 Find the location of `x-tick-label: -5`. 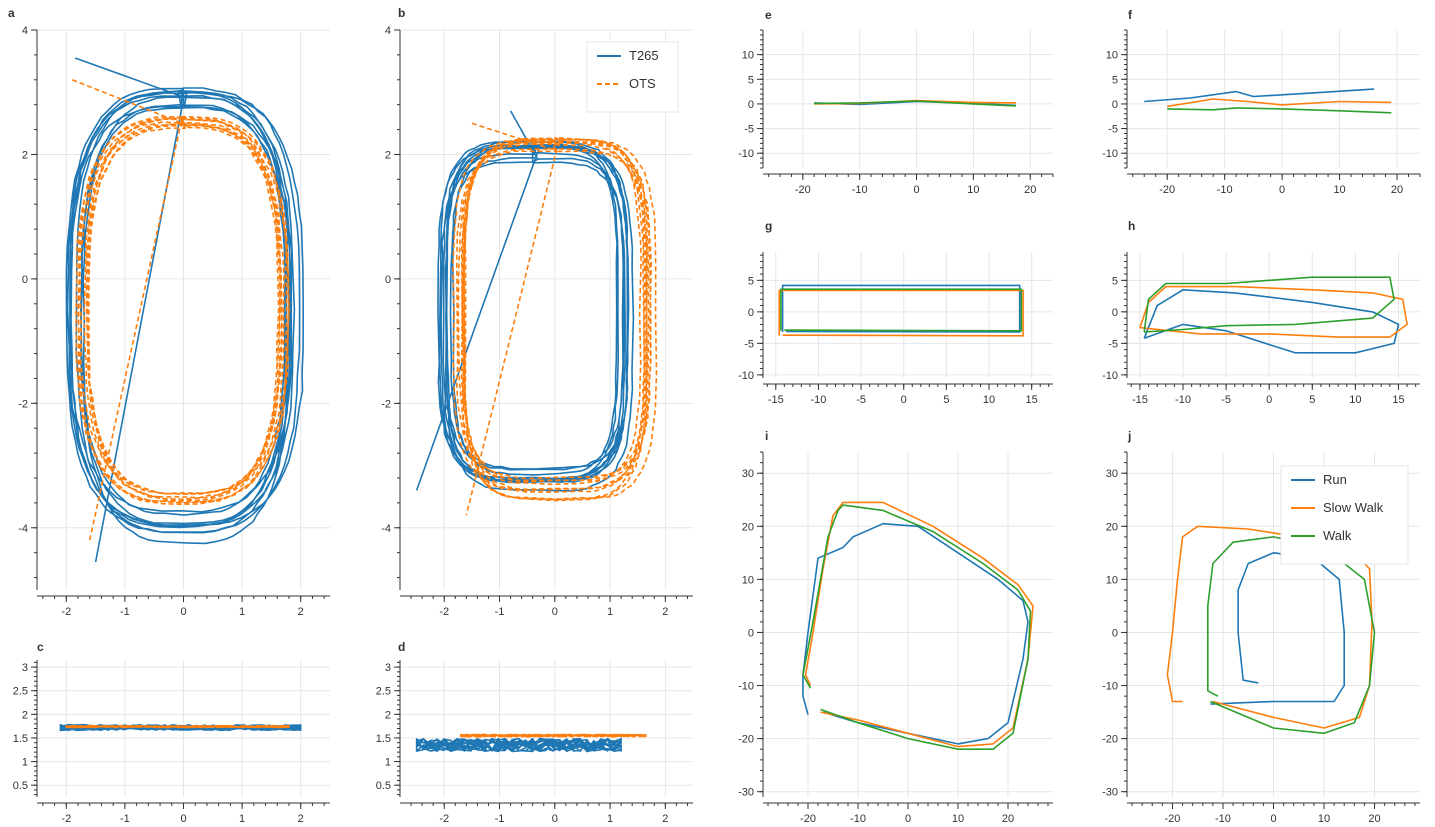

x-tick-label: -5 is located at coordinates (1226, 400).